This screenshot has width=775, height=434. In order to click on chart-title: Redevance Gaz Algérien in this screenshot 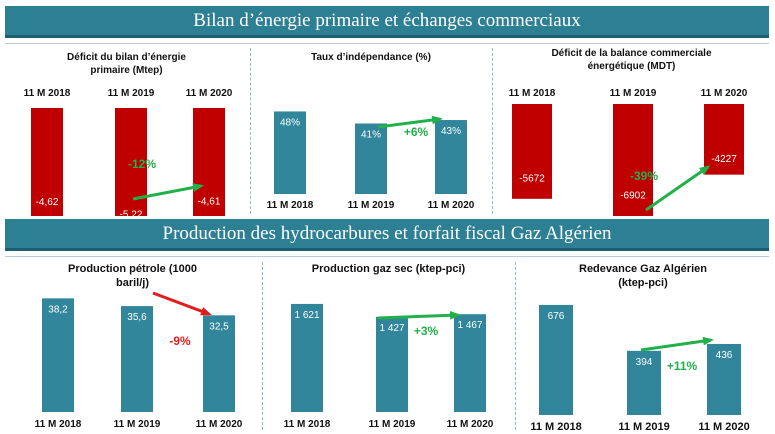, I will do `click(643, 269)`.